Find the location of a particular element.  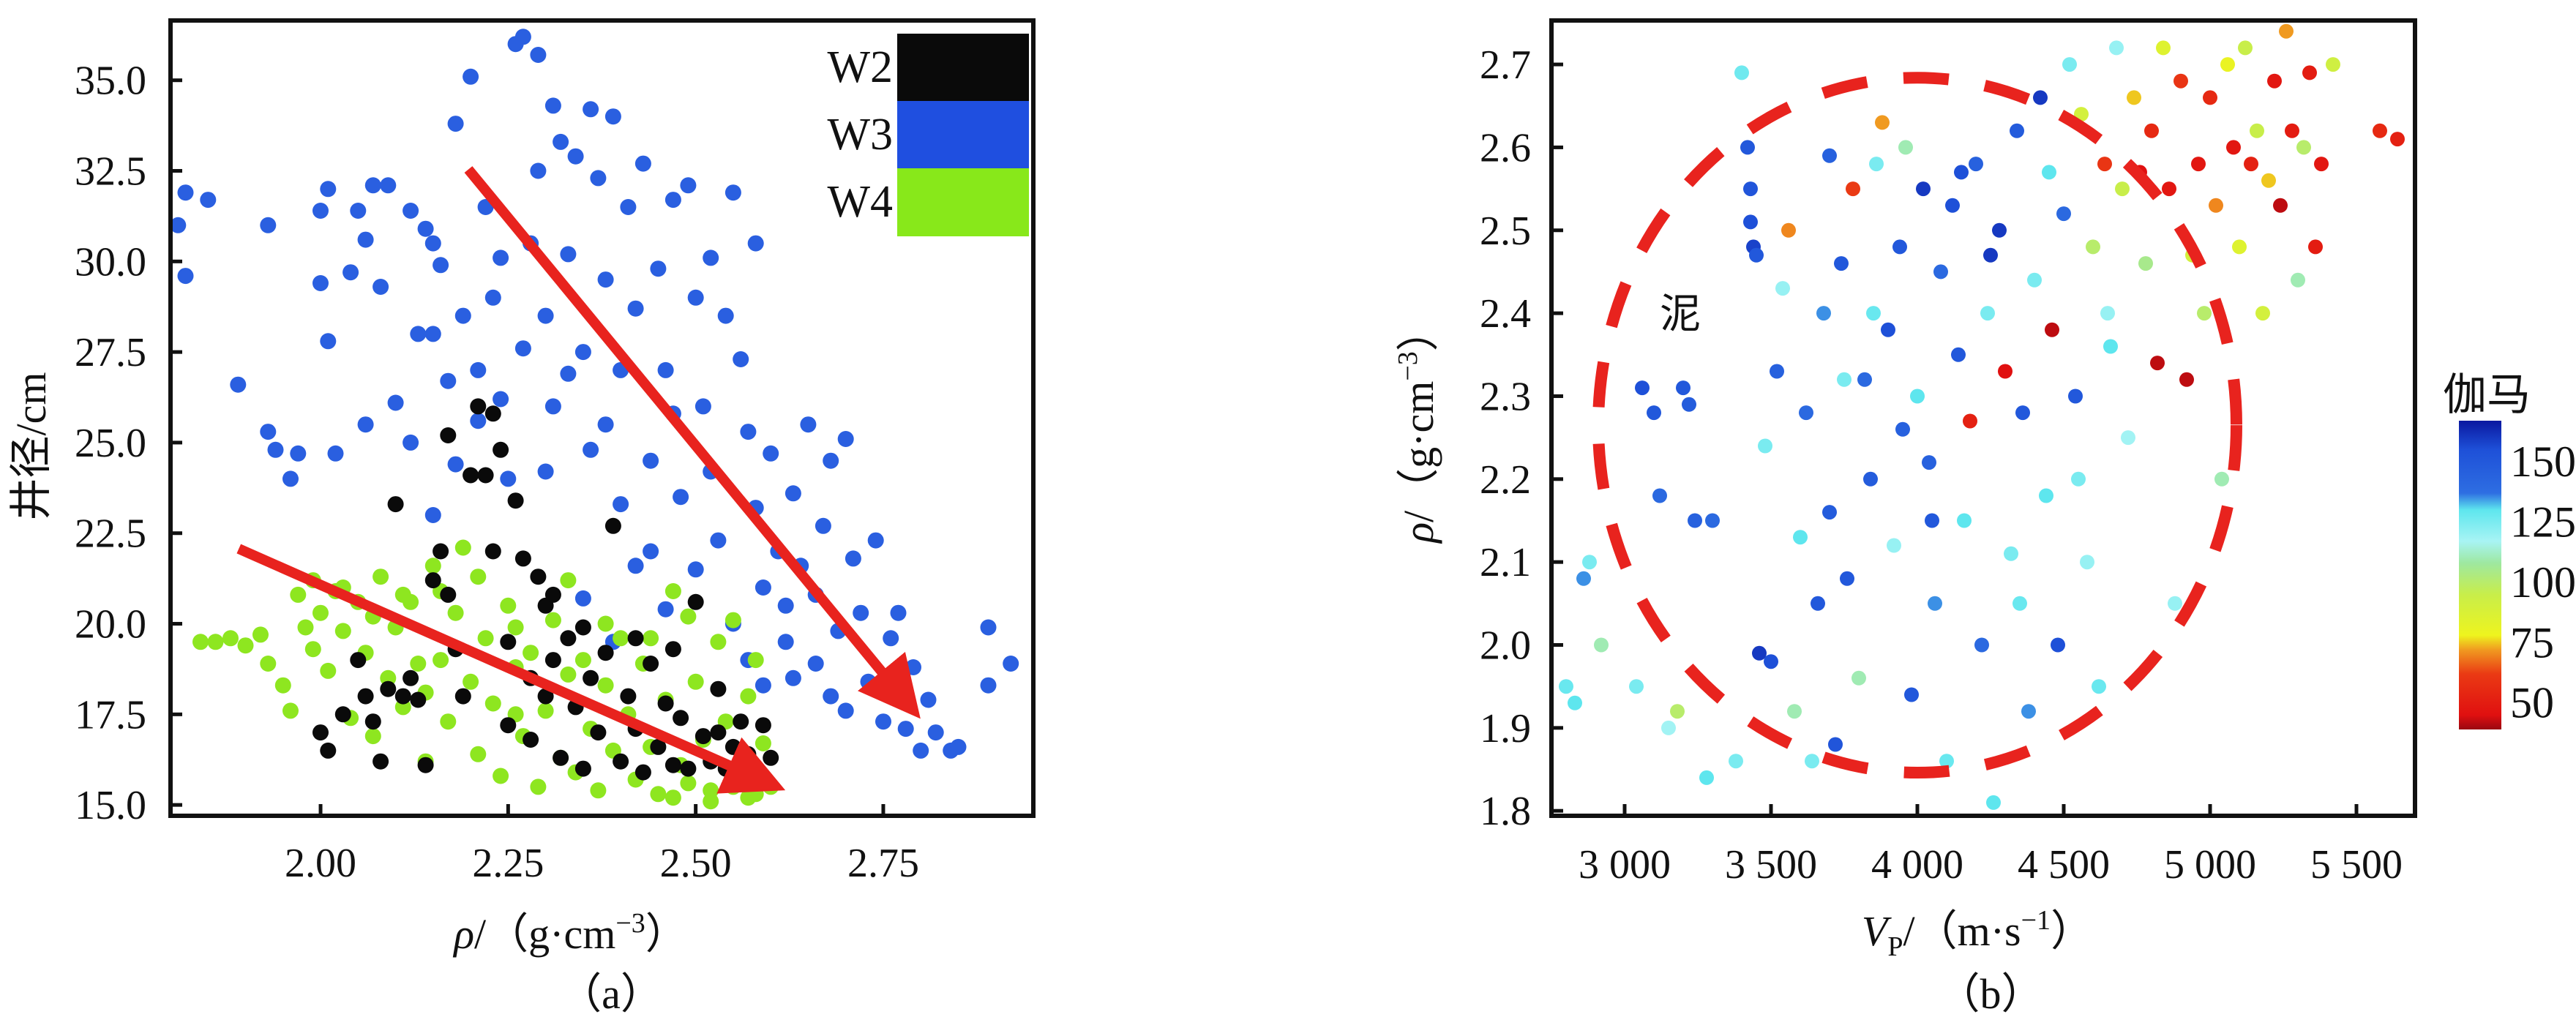

colorbar-tick-label: 125 is located at coordinates (2543, 522).